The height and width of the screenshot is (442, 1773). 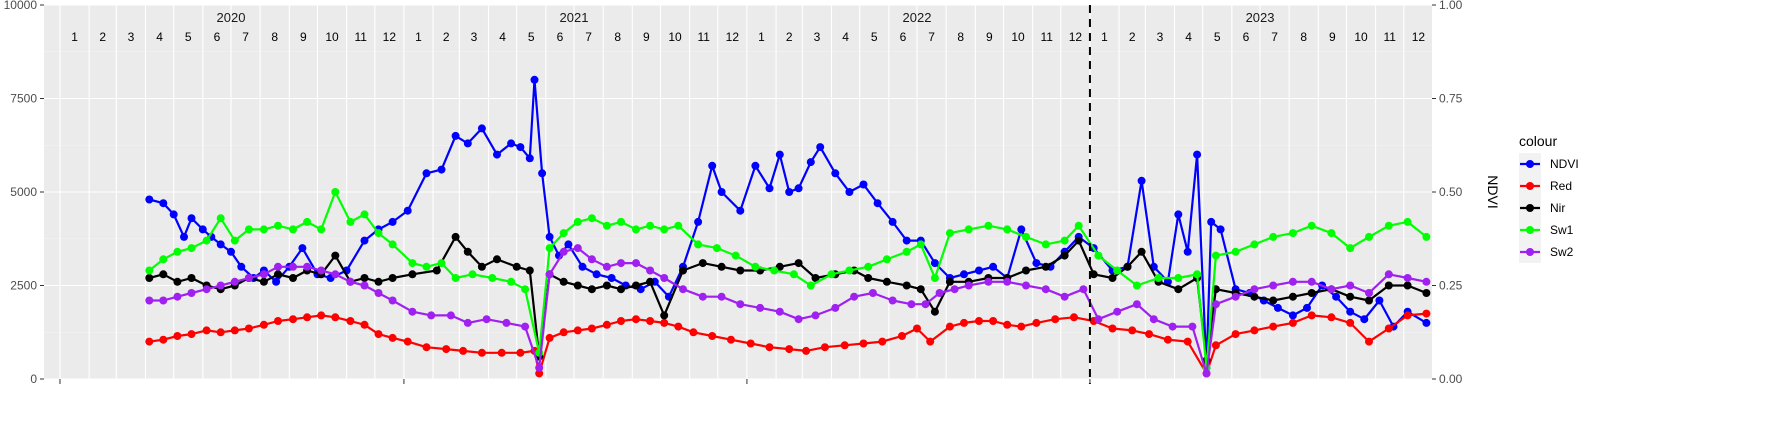 I want to click on month-label: 5, so click(x=874, y=37).